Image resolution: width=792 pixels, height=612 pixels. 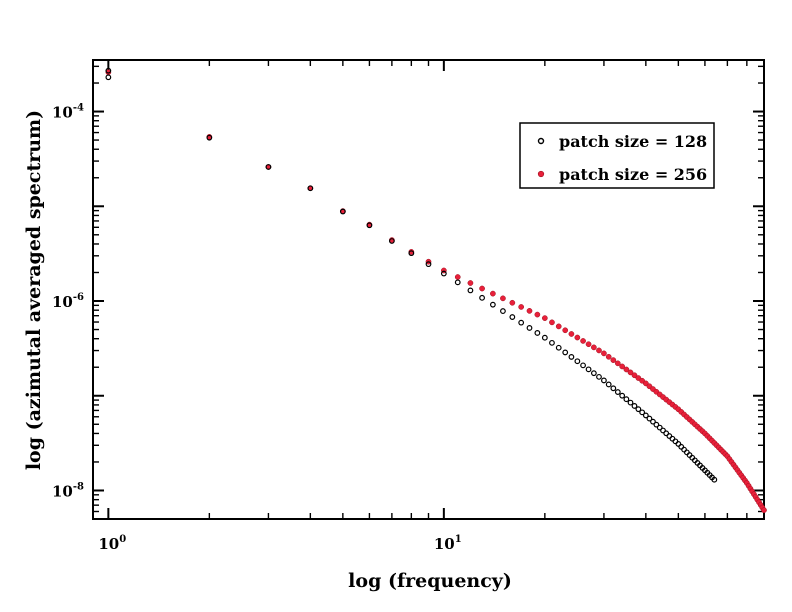 I want to click on legend-label-128: patch size = 128, so click(x=633, y=141).